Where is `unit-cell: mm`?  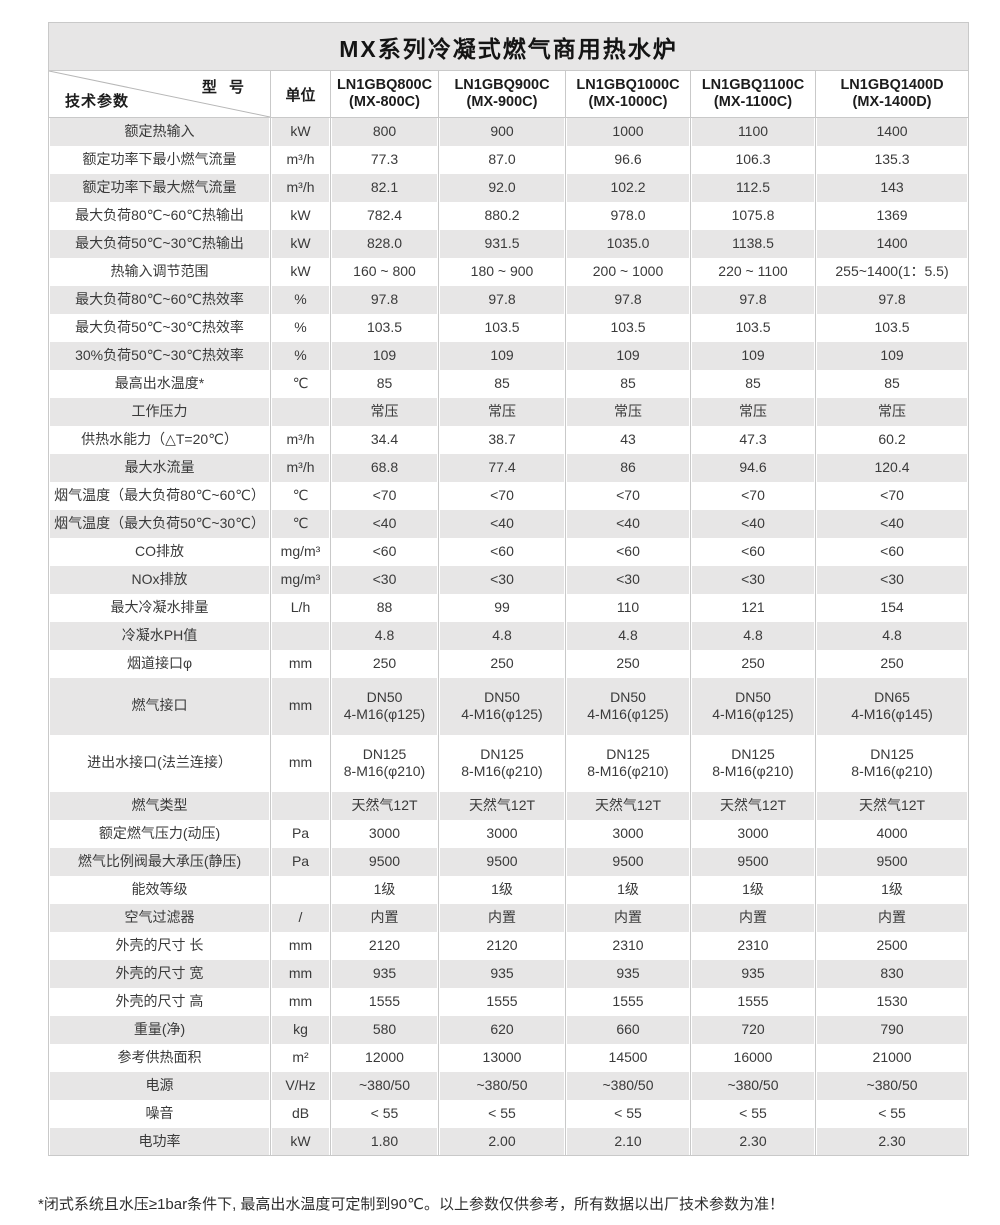
unit-cell: mm is located at coordinates (300, 763).